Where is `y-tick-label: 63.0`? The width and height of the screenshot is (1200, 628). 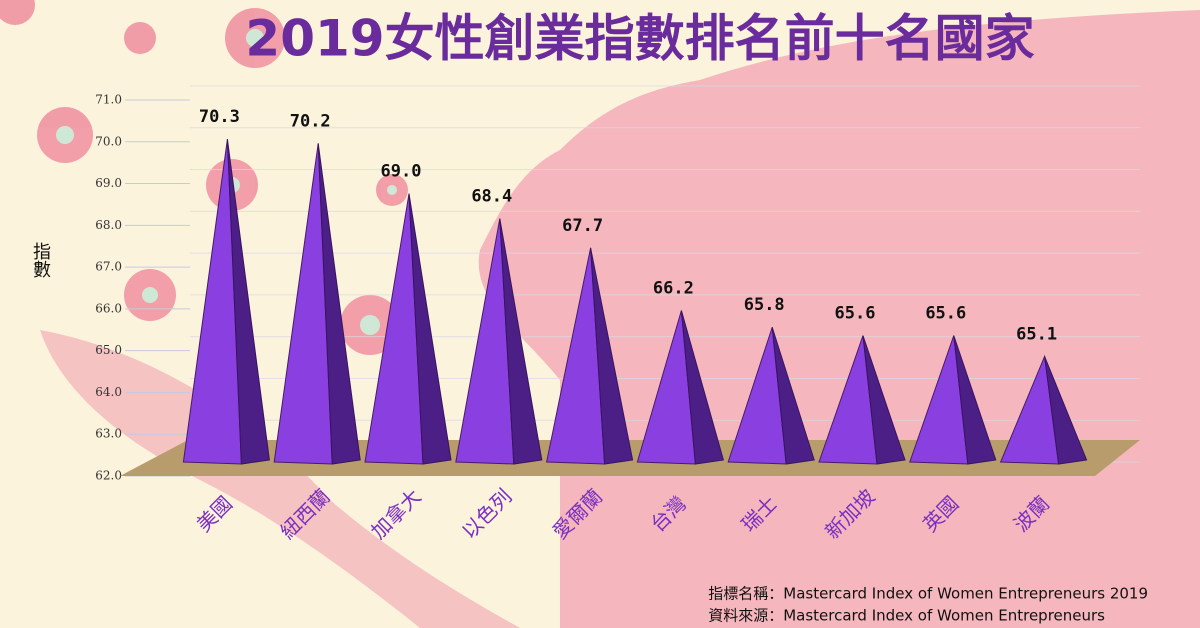 y-tick-label: 63.0 is located at coordinates (108, 434).